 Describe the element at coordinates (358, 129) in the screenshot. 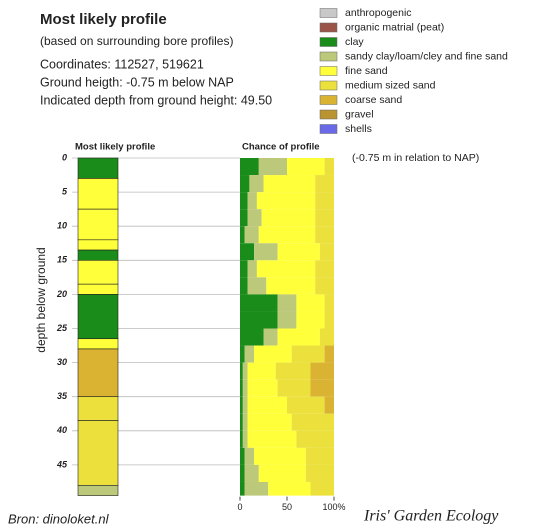

I see `legend-label: shells` at that location.